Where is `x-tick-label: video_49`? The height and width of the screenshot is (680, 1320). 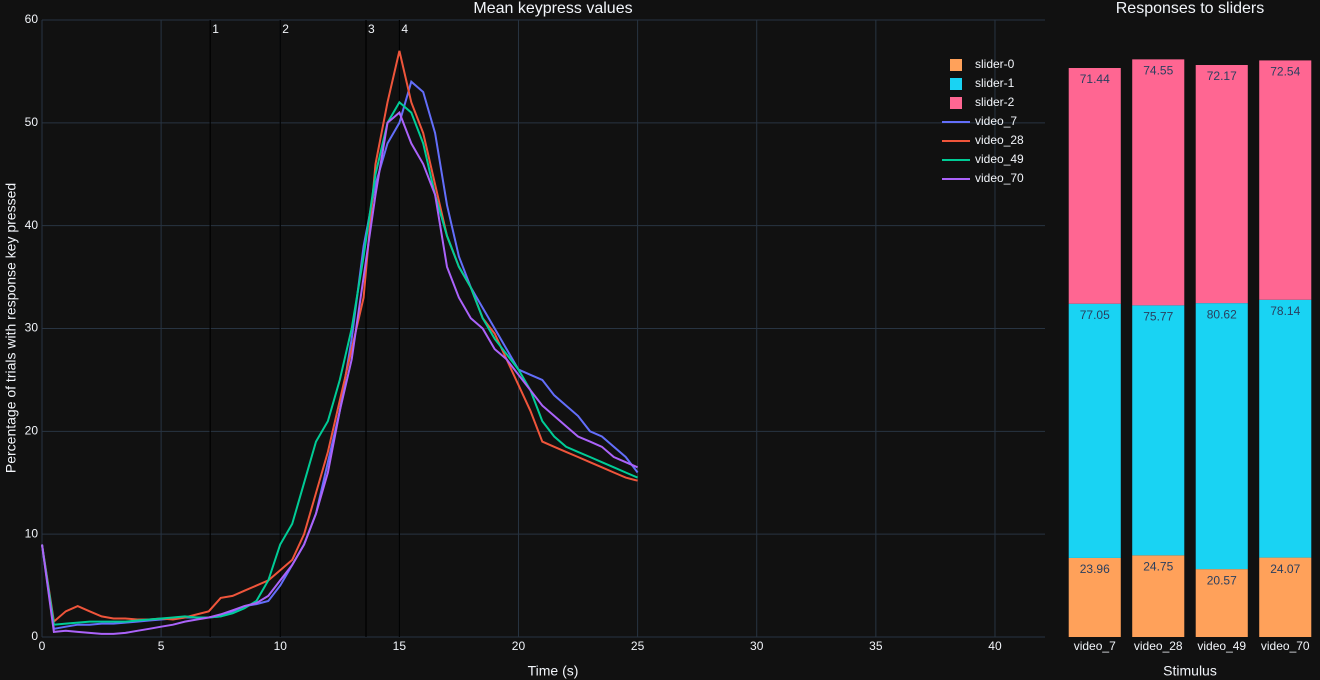 x-tick-label: video_49 is located at coordinates (1221, 646).